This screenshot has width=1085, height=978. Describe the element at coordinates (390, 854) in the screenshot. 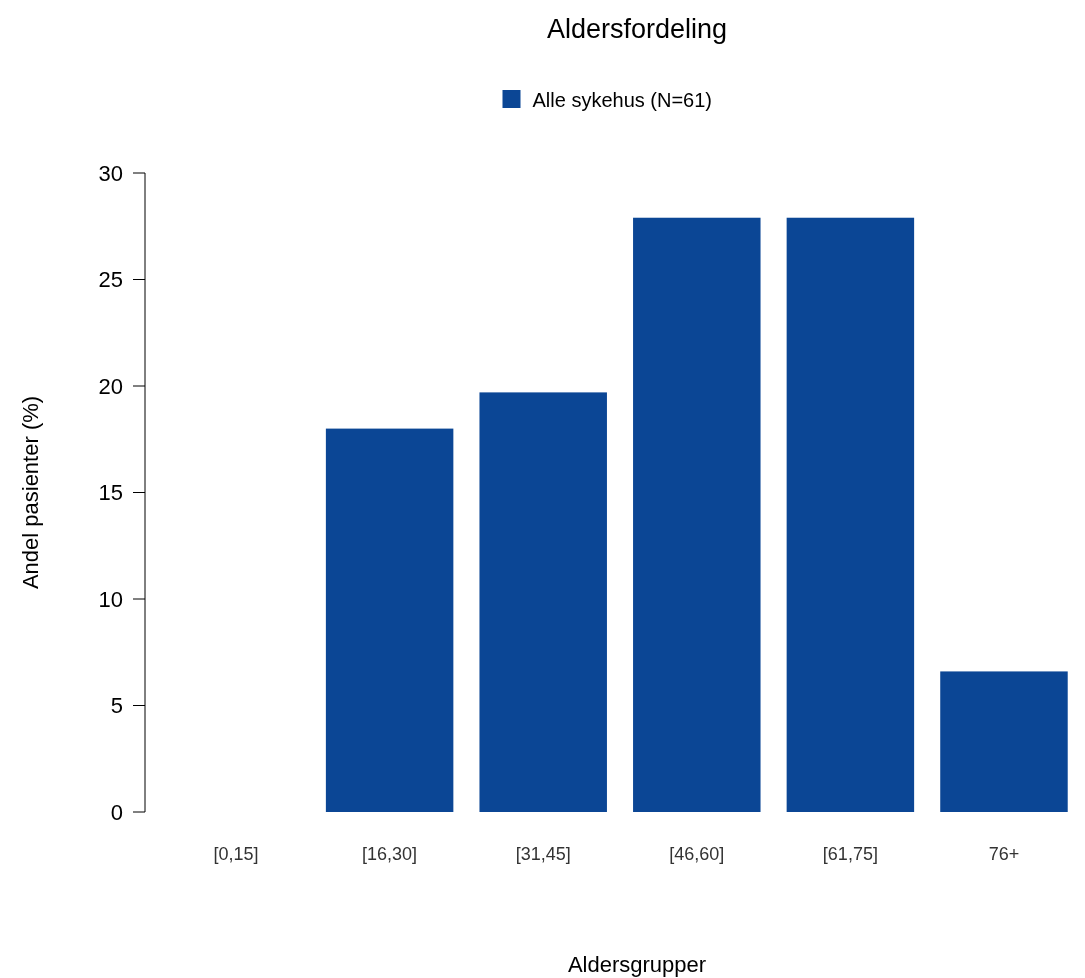

I see `x-tick-label: [16,30]` at that location.